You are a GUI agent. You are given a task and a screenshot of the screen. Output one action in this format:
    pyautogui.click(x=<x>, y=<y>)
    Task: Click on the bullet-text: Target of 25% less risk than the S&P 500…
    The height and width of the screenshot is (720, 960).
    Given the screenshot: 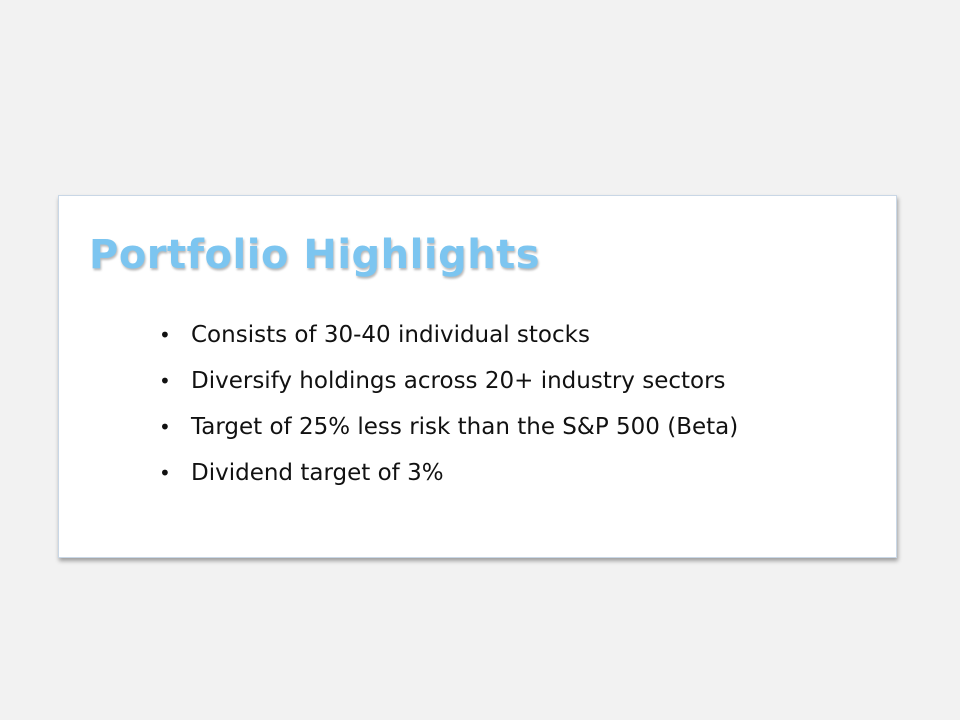 What is the action you would take?
    pyautogui.click(x=465, y=427)
    